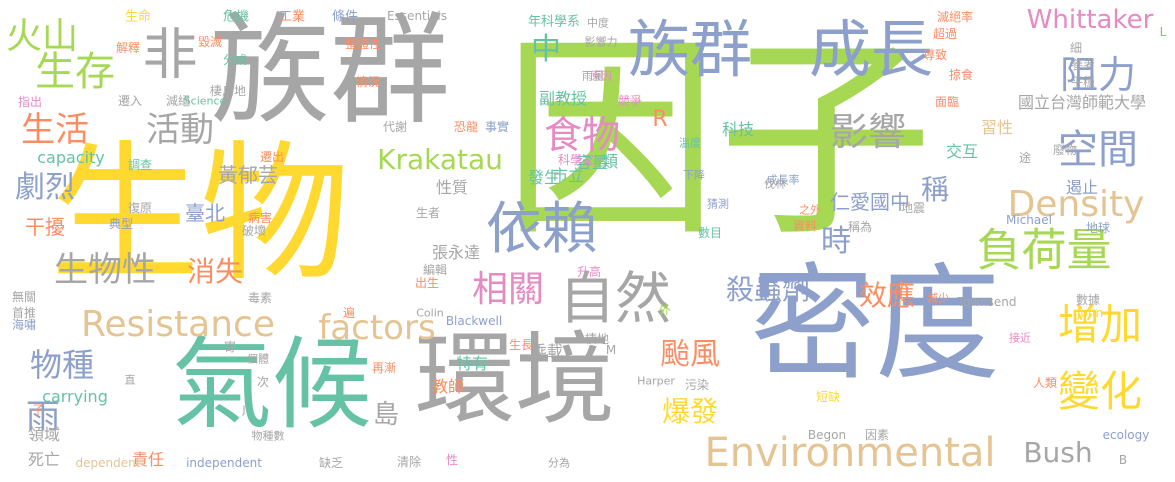 Image resolution: width=1175 pixels, height=482 pixels. I want to click on cloud-word: 依賴, so click(542, 229).